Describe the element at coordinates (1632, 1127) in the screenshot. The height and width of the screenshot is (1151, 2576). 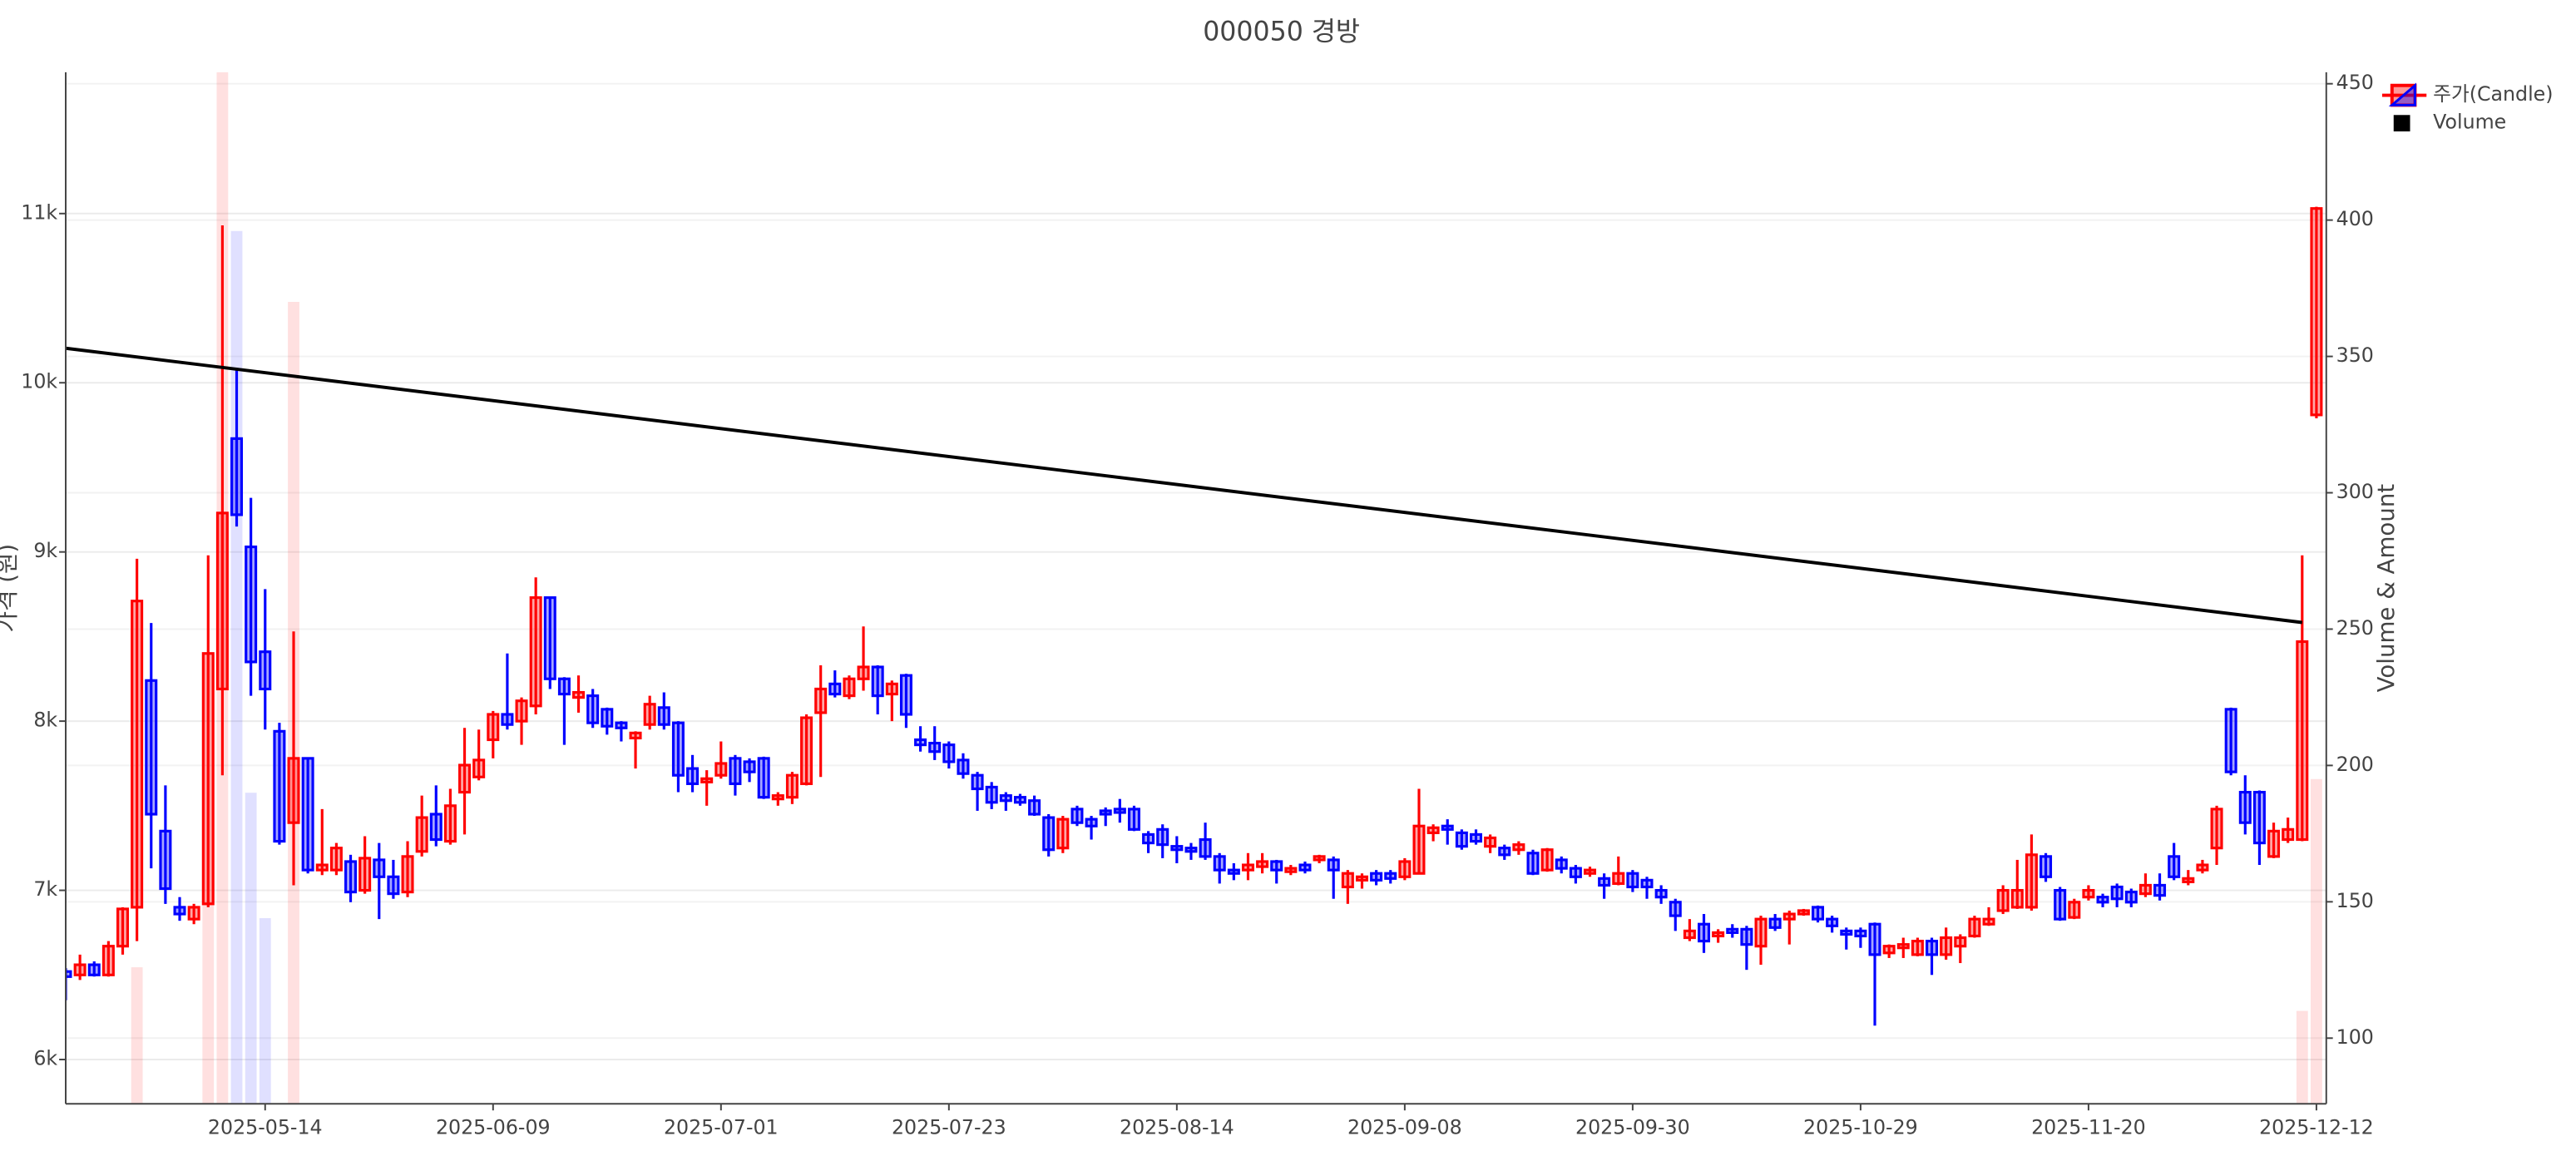
I see `x-tick-label: 2025-09-30` at that location.